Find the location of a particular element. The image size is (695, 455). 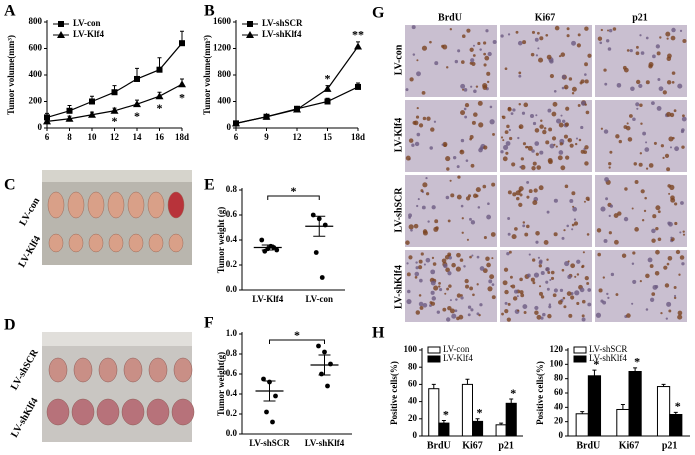

legend-swatch is located at coordinates (580, 350).